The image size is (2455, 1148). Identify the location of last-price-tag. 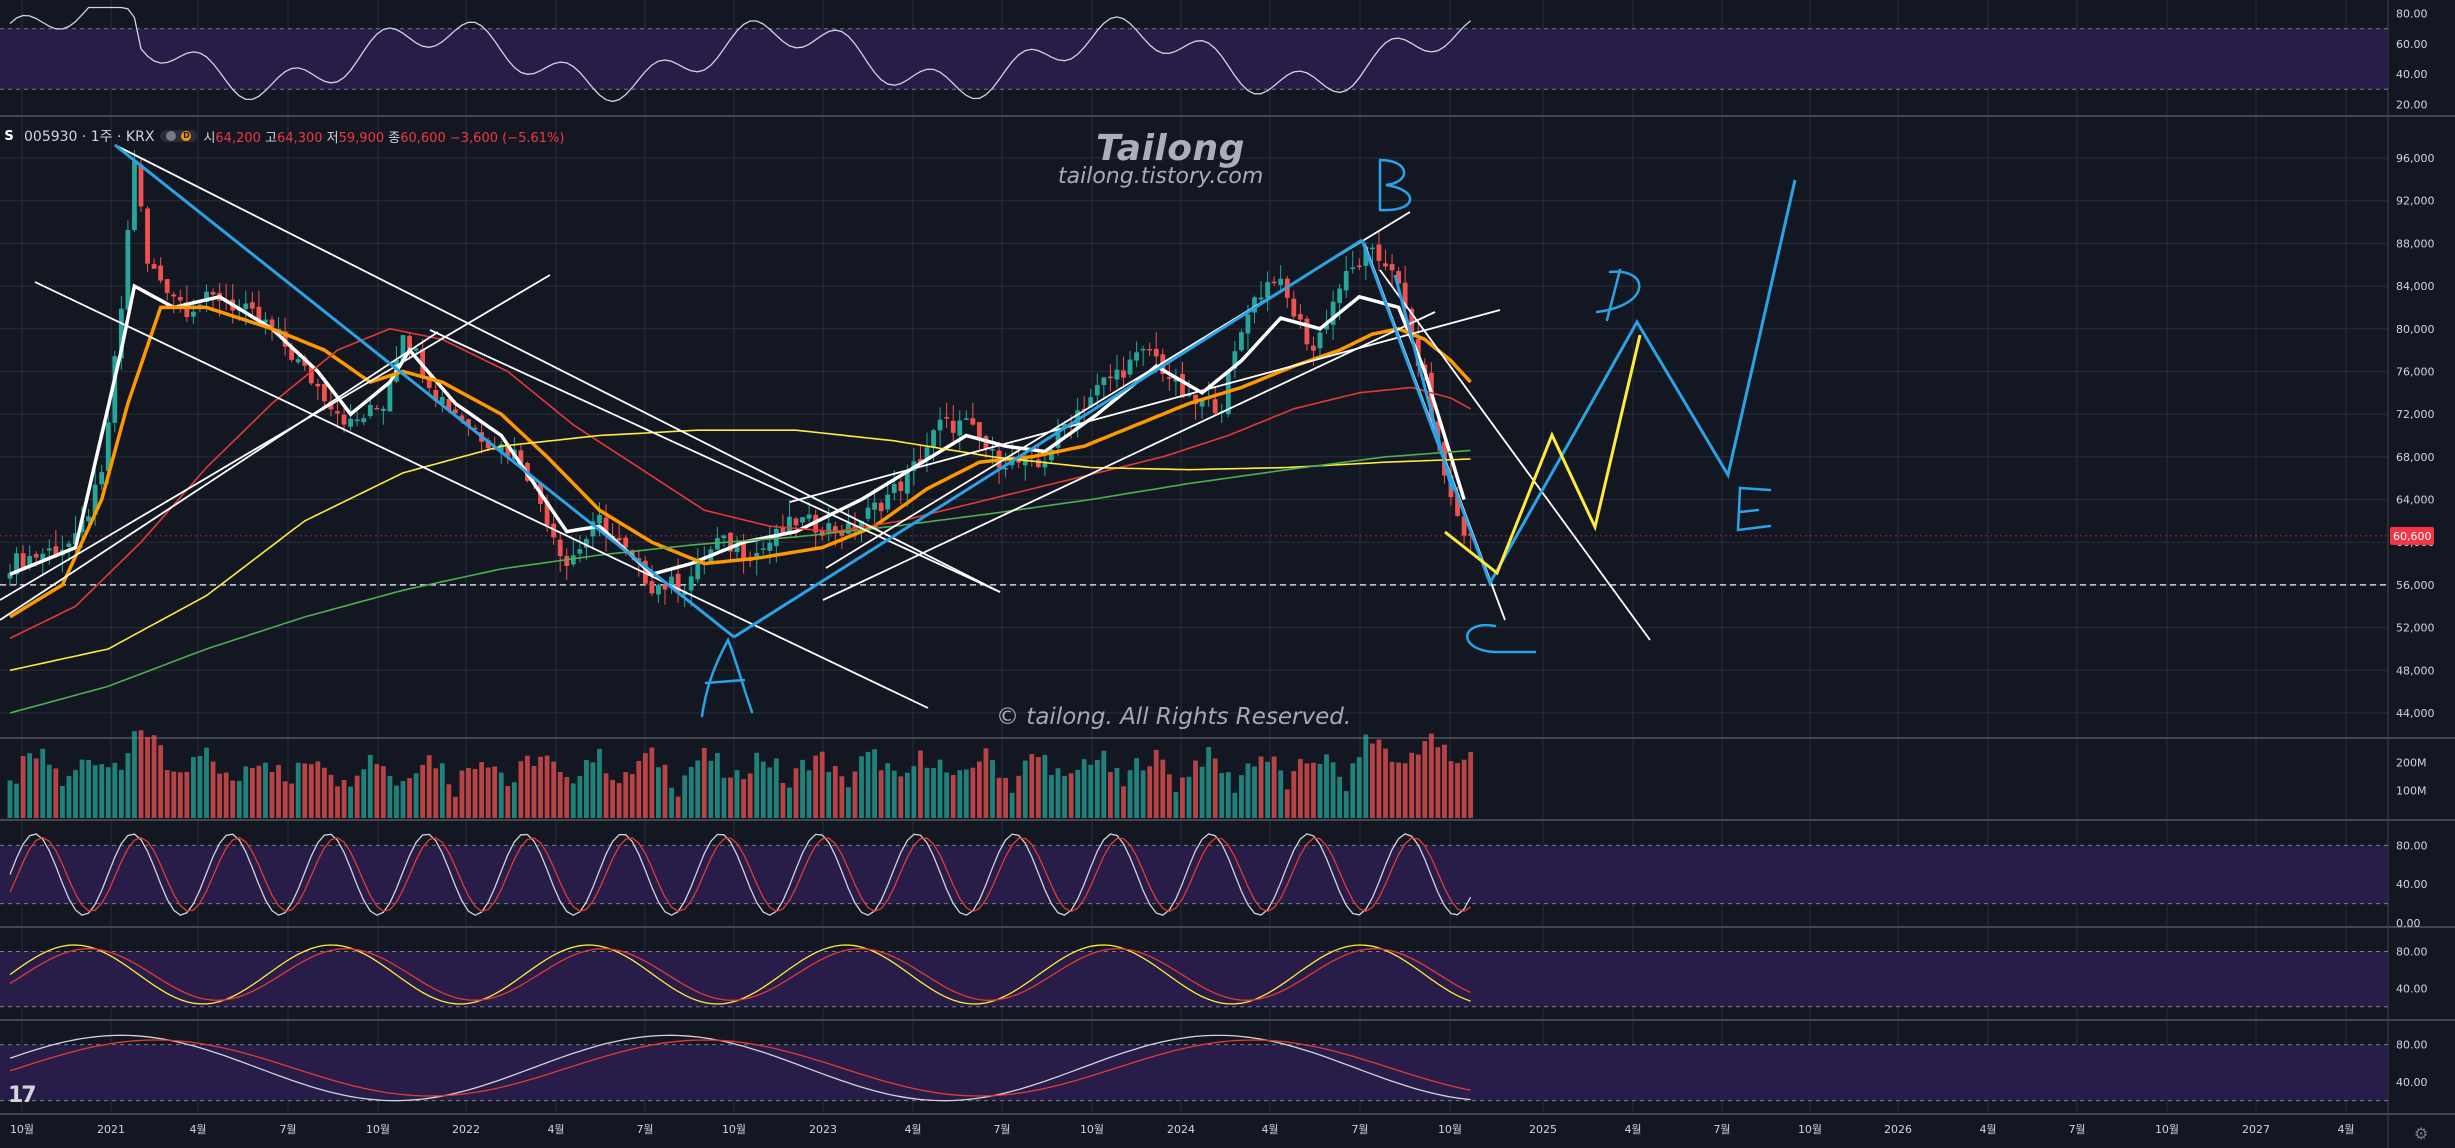
(2412, 535).